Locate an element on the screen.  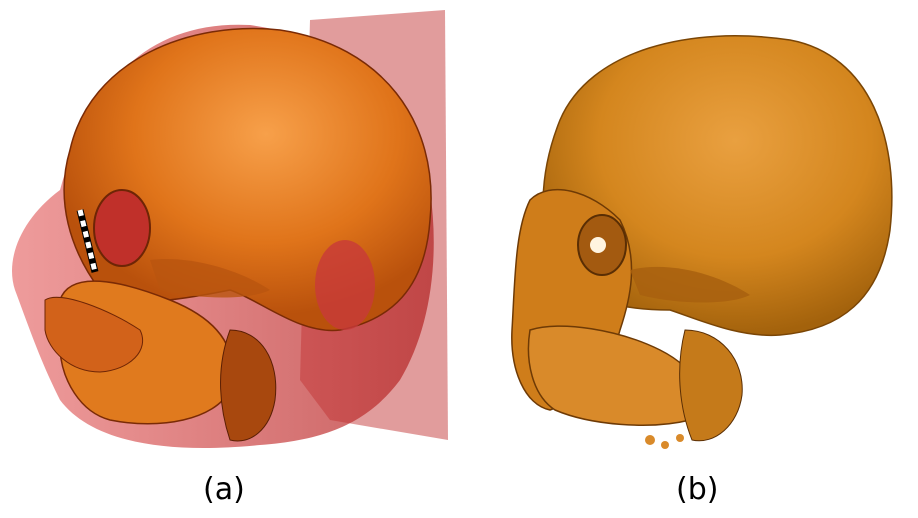
eye-highlight-b is located at coordinates (598, 245).